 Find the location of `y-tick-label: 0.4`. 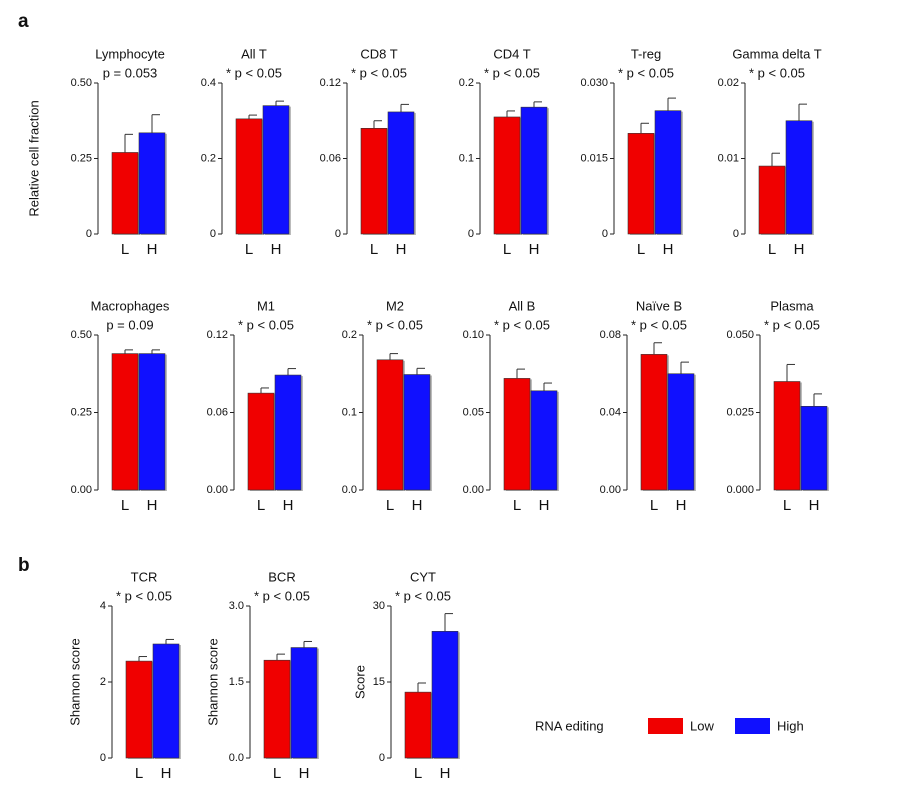

y-tick-label: 0.4 is located at coordinates (208, 83).